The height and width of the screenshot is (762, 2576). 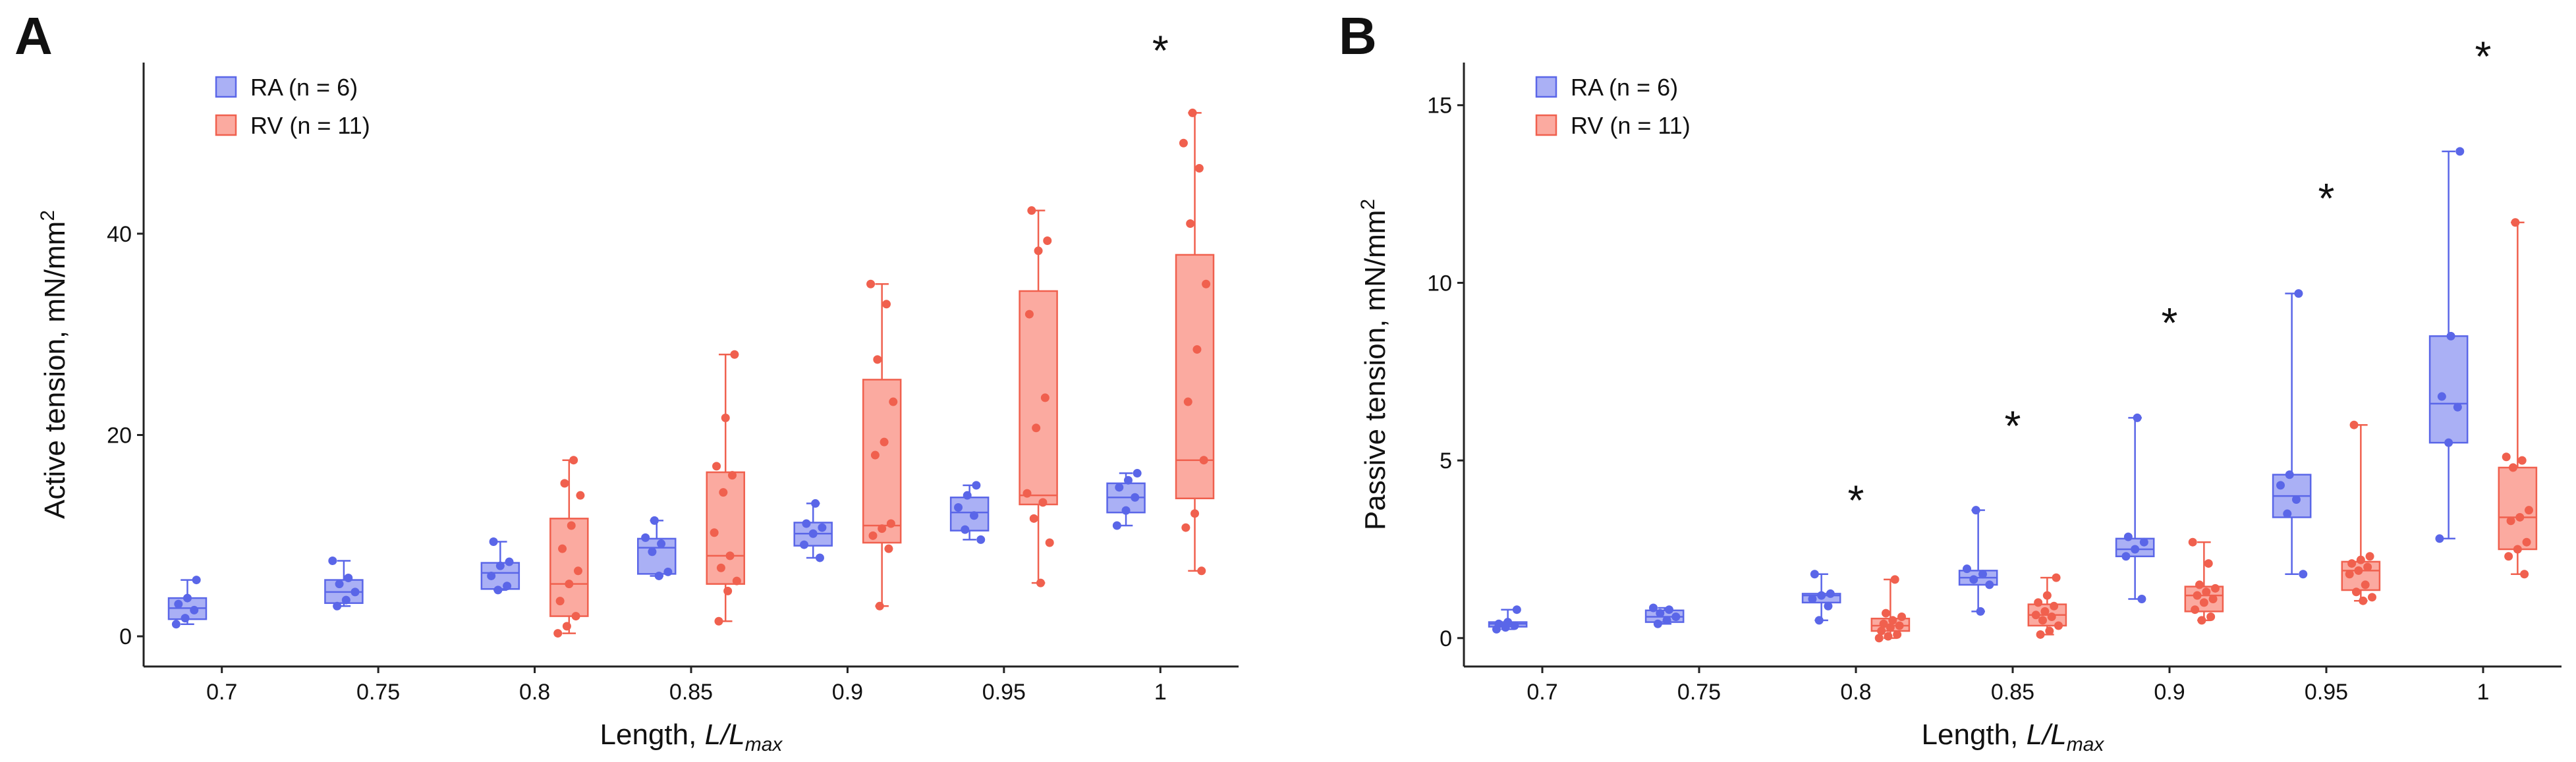 What do you see at coordinates (221, 692) in the screenshot?
I see `x-tick-label: 0.7` at bounding box center [221, 692].